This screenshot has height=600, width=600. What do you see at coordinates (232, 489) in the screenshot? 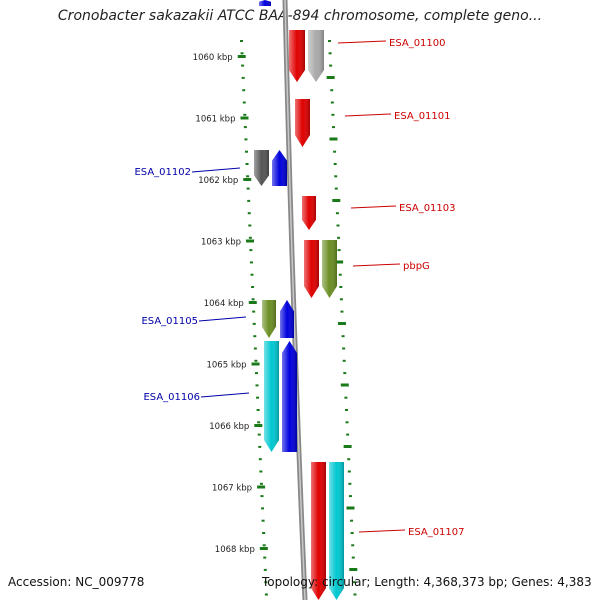
I see `ruler-label: 1067 kbp` at bounding box center [232, 489].